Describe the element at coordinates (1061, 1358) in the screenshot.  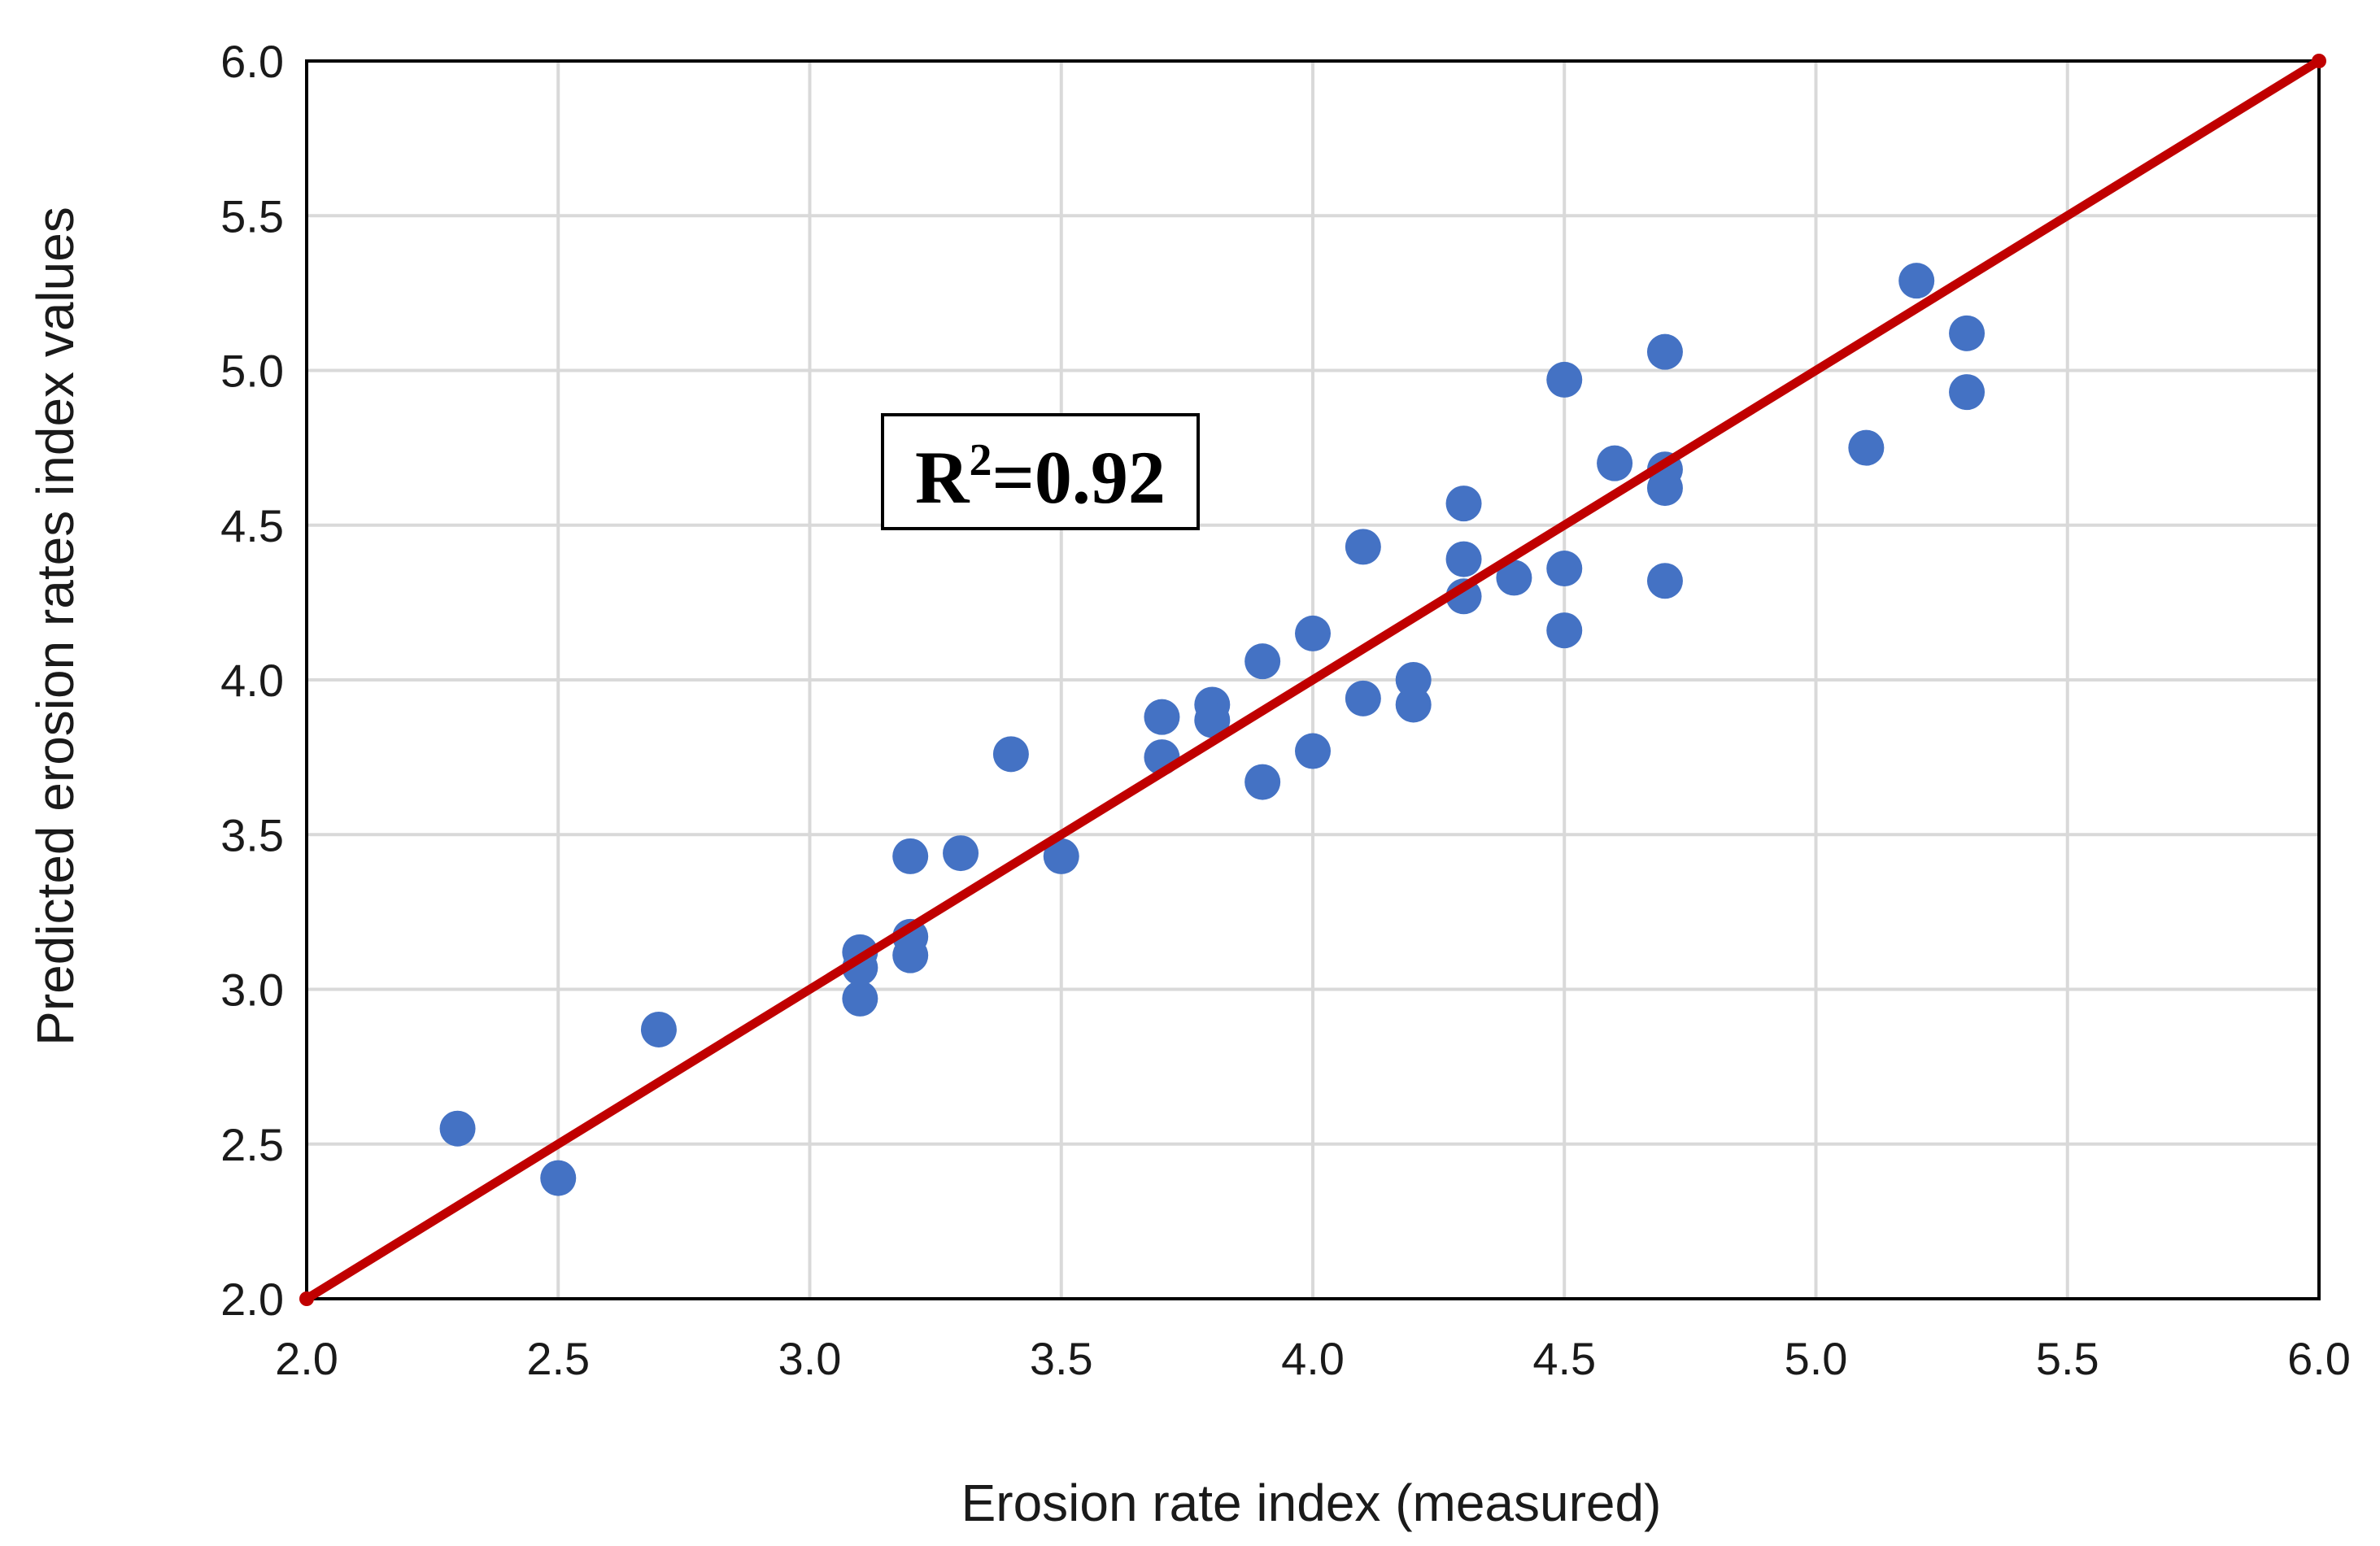
I see `x-tick-label: 3.5` at that location.